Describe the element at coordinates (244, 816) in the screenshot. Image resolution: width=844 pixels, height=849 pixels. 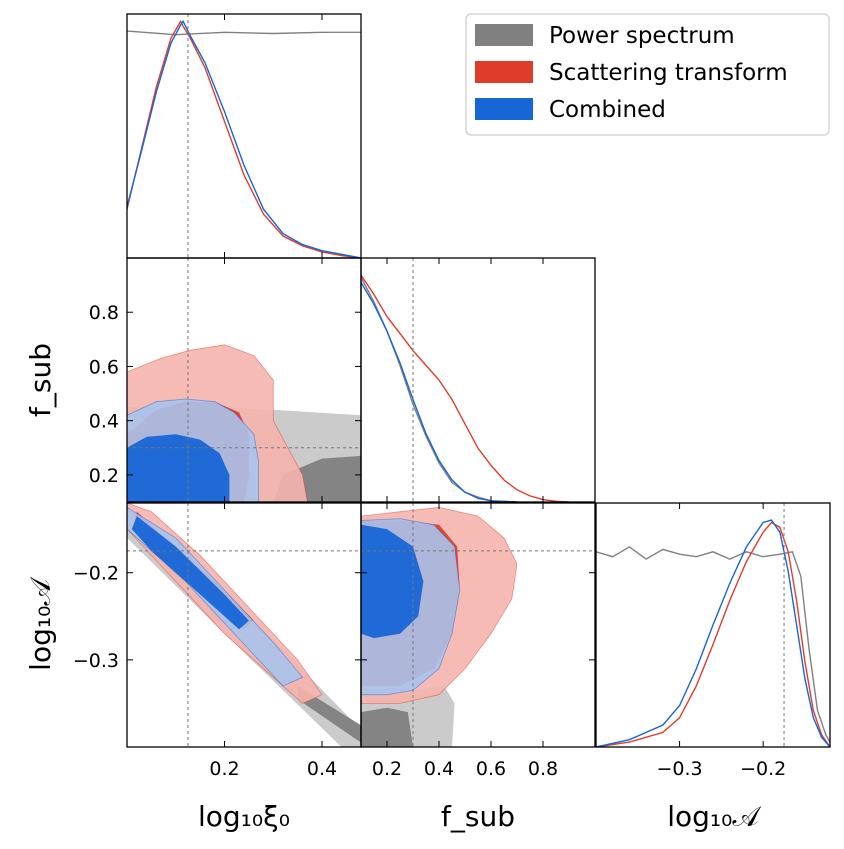
I see `x-axis-label-log10_xi0: log₁₀ξ₀` at that location.